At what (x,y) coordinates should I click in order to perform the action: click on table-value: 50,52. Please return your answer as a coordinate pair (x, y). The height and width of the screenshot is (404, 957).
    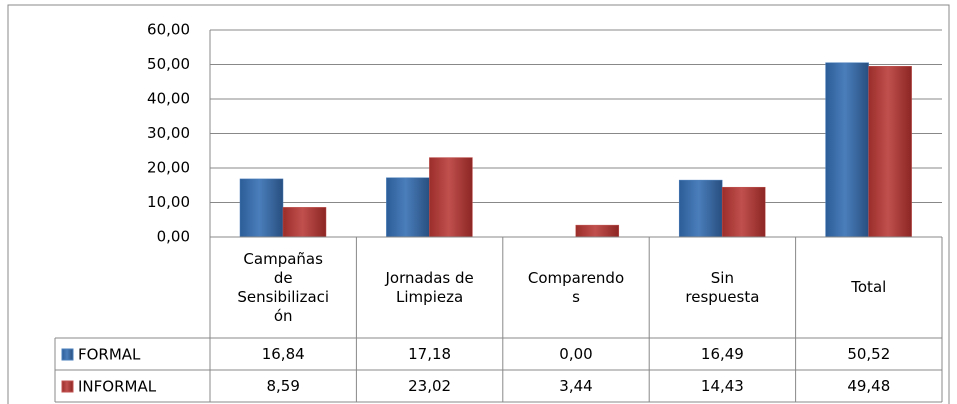
    Looking at the image, I should click on (869, 353).